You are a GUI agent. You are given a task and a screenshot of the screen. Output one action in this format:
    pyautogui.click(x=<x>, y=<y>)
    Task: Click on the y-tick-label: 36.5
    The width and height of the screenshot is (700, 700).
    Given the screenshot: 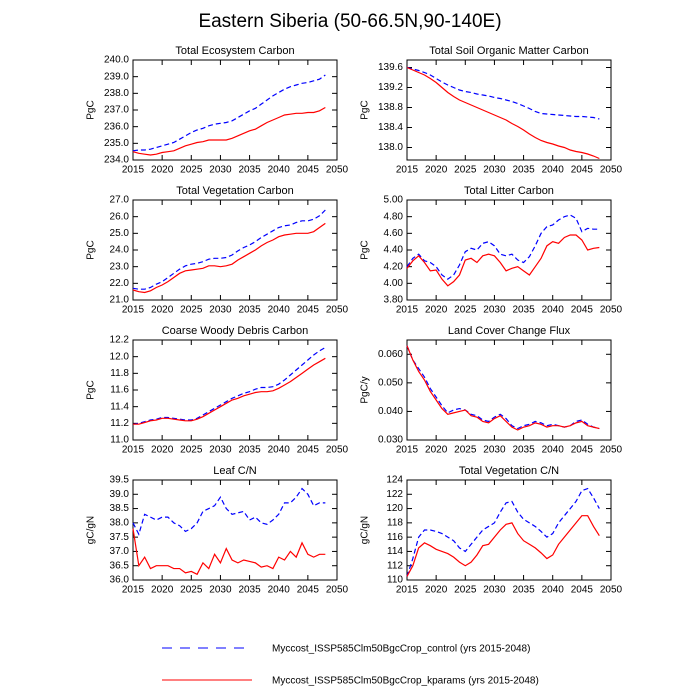 What is the action you would take?
    pyautogui.click(x=120, y=565)
    